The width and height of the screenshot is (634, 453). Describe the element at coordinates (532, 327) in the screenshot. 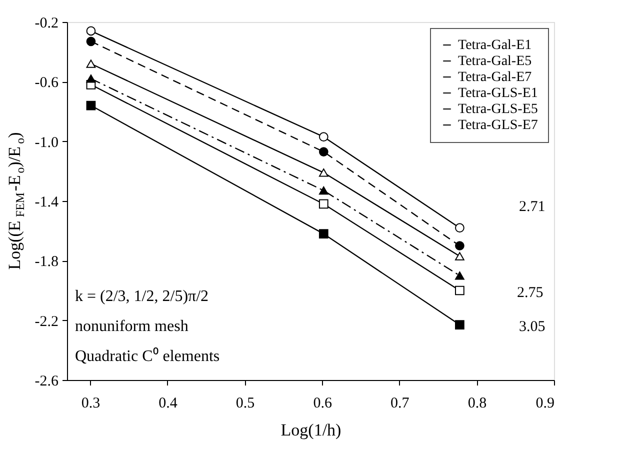

I see `annotation: 3.05` at that location.